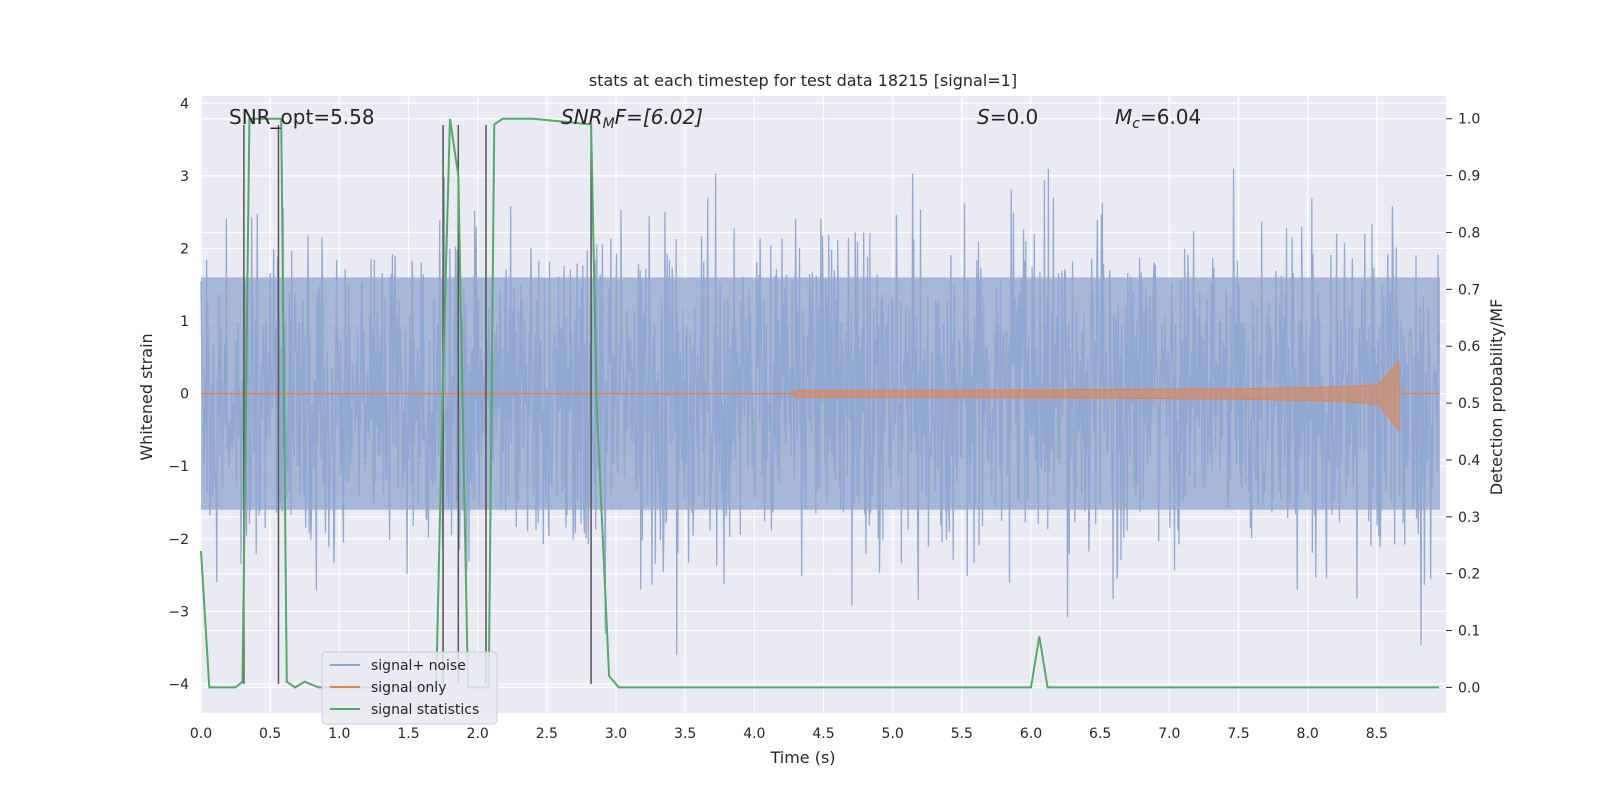 The width and height of the screenshot is (1600, 800). What do you see at coordinates (184, 322) in the screenshot?
I see `y-tick-label: 1` at bounding box center [184, 322].